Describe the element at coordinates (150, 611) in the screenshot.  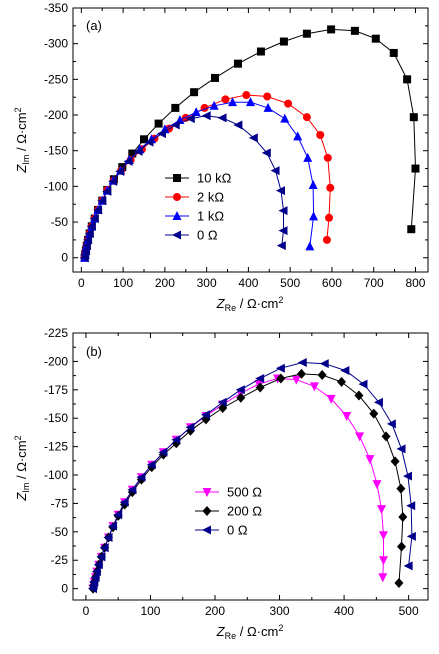
I see `x-tick-label: 100` at that location.